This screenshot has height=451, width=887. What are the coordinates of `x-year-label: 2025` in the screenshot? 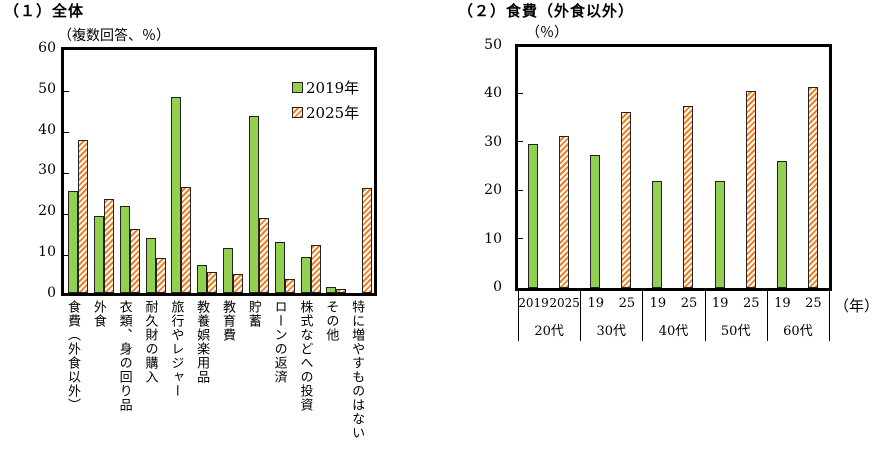 It's located at (564, 303).